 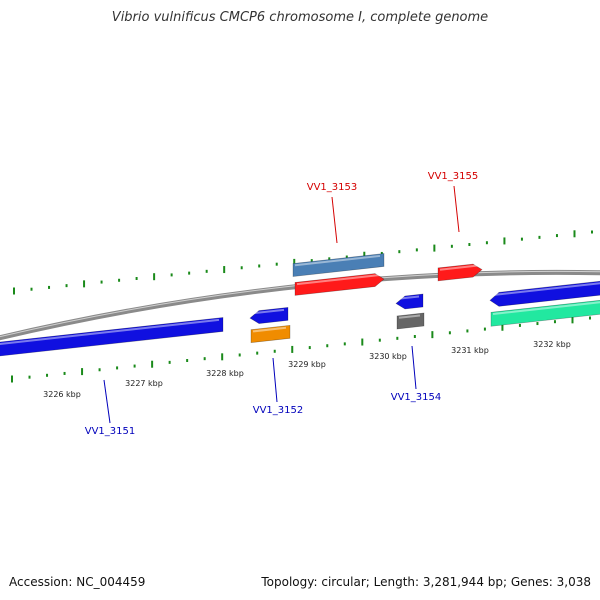 What do you see at coordinates (545, 289) in the screenshot?
I see `next-gene-cds-highlight` at bounding box center [545, 289].